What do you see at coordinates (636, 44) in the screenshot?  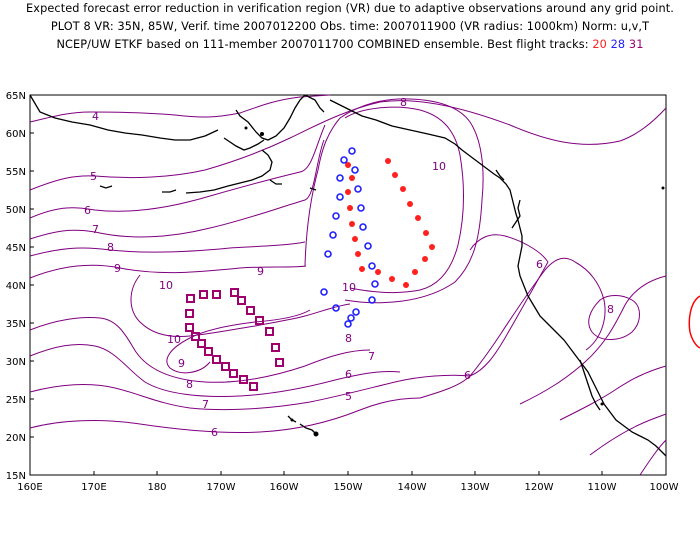 I see `track-31-label: 31` at bounding box center [636, 44].